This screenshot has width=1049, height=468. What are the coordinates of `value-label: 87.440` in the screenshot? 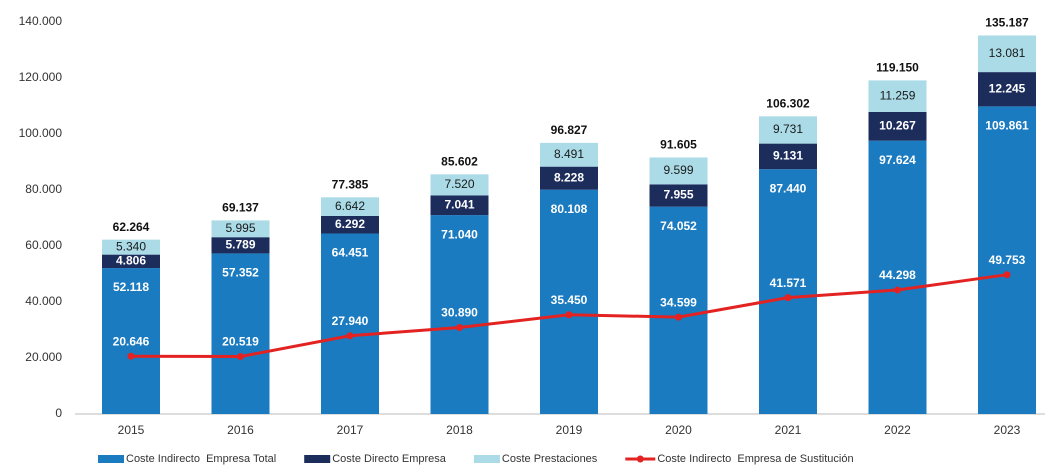 It's located at (788, 188).